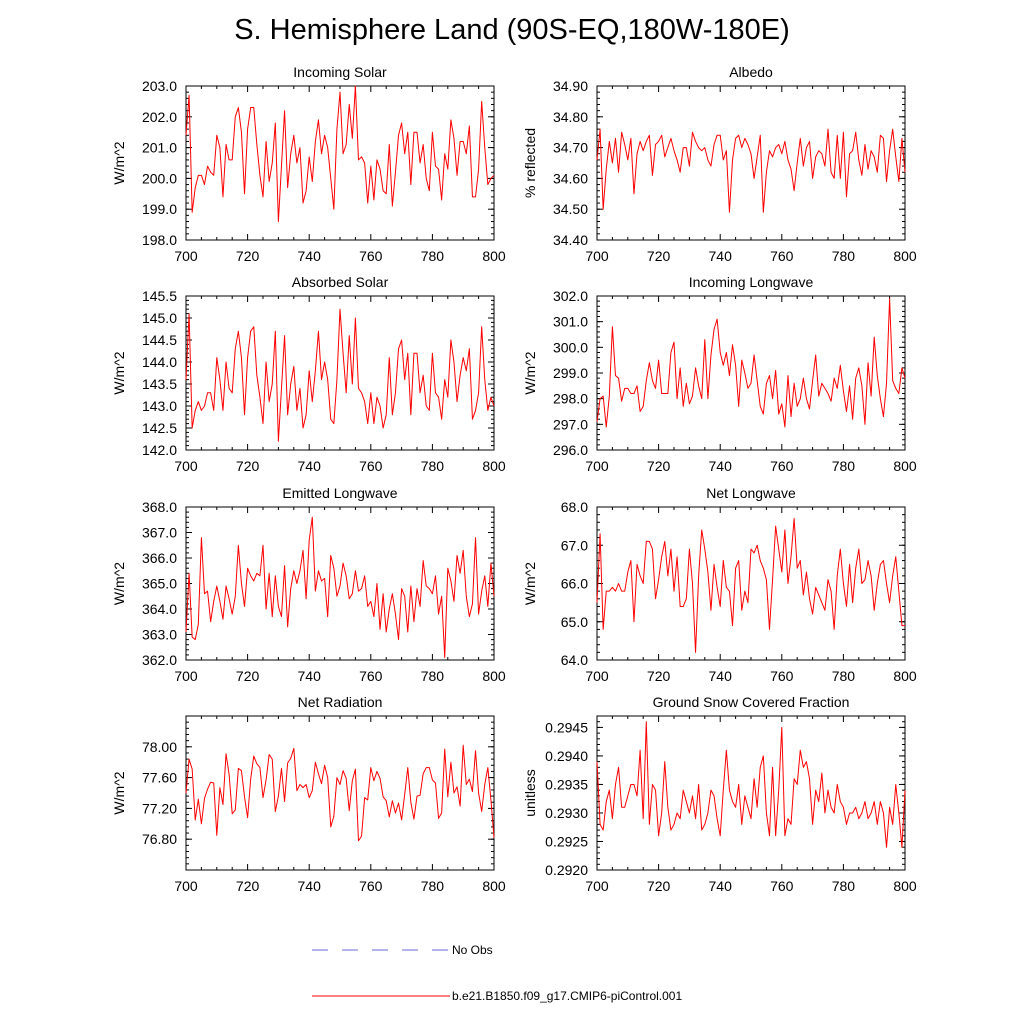 This screenshot has width=1024, height=1024. Describe the element at coordinates (570, 117) in the screenshot. I see `y-tick-label: 34.80` at that location.